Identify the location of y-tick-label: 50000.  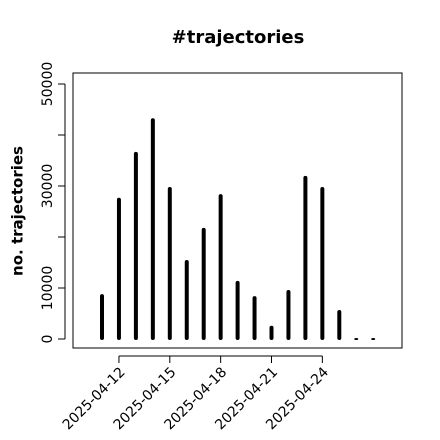
(48, 84).